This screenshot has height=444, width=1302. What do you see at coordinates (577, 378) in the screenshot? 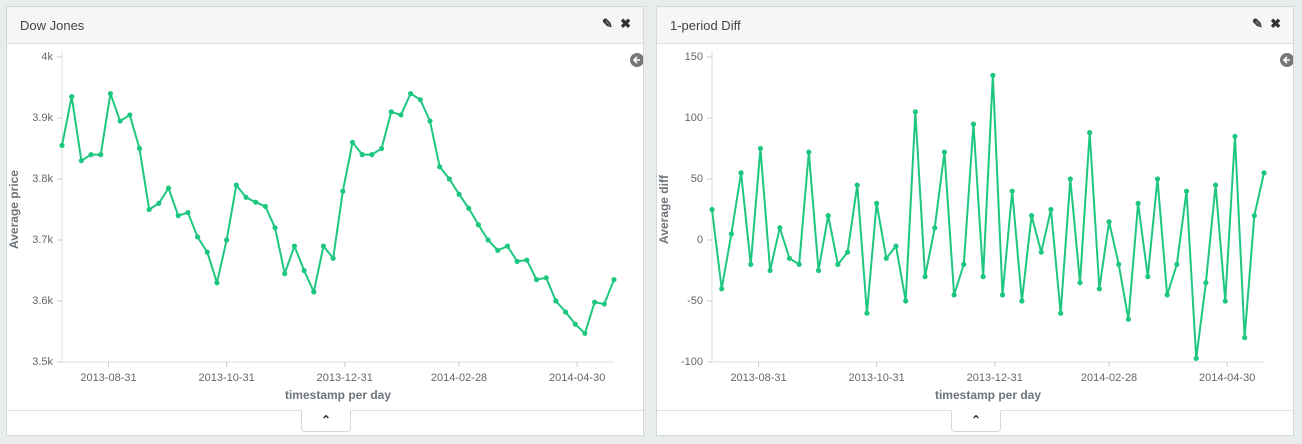
I see `x-tick-label: 2014-04-30` at bounding box center [577, 378].